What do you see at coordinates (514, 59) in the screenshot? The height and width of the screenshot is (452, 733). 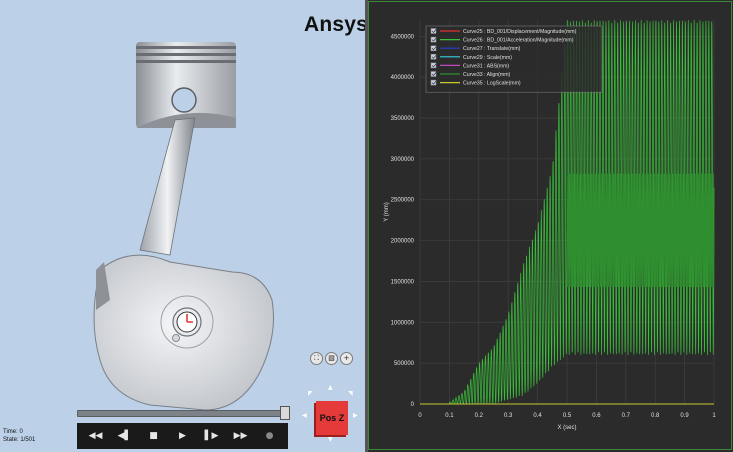 I see `legend-box` at bounding box center [514, 59].